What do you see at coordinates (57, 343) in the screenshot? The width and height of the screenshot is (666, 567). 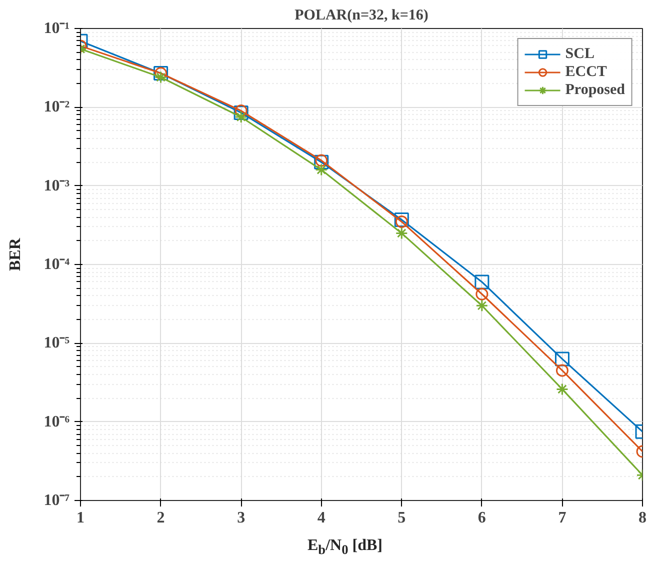 I see `y-tick-label: 10⁻⁵` at bounding box center [57, 343].